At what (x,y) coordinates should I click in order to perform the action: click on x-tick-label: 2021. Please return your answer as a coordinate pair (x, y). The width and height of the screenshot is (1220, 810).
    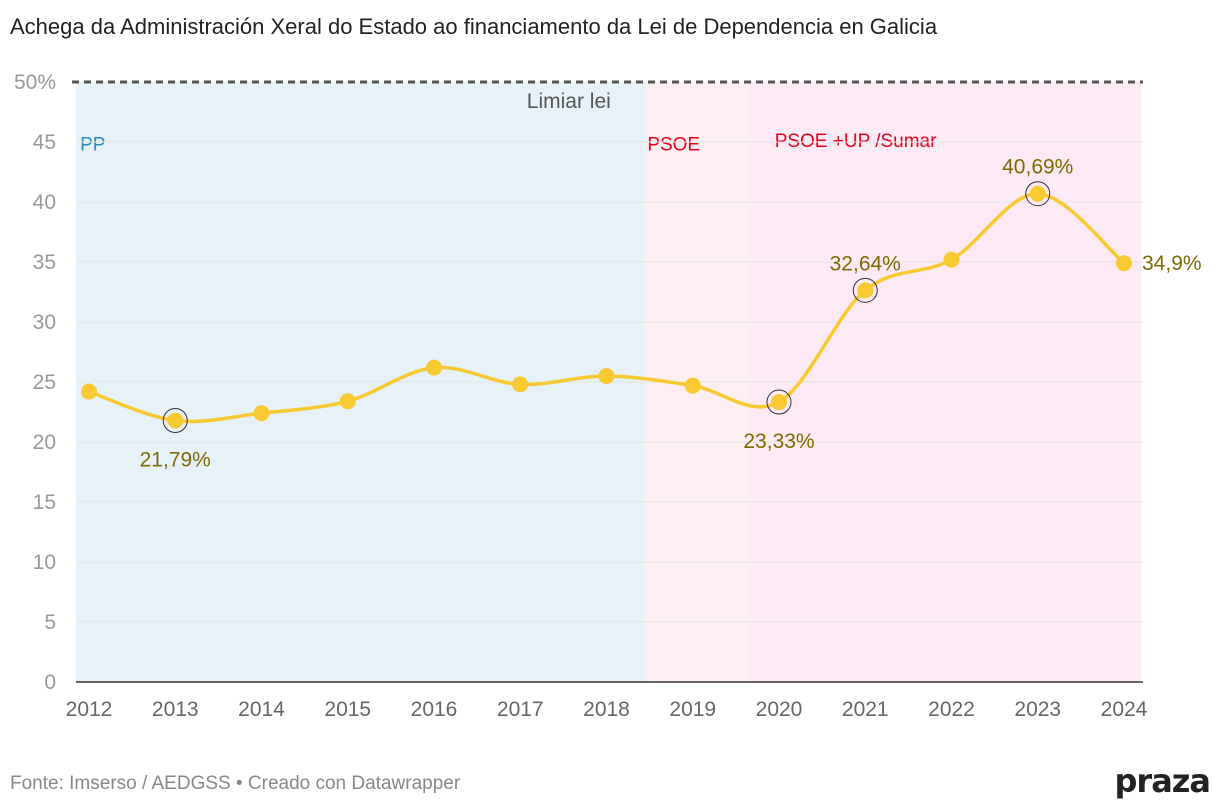
    Looking at the image, I should click on (865, 709).